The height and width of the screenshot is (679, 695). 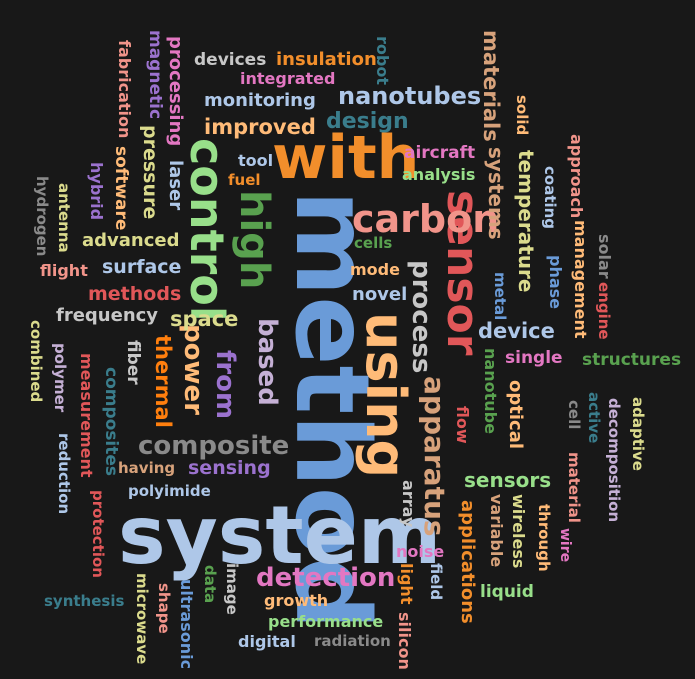 What do you see at coordinates (462, 425) in the screenshot?
I see `word-flow: flow` at bounding box center [462, 425].